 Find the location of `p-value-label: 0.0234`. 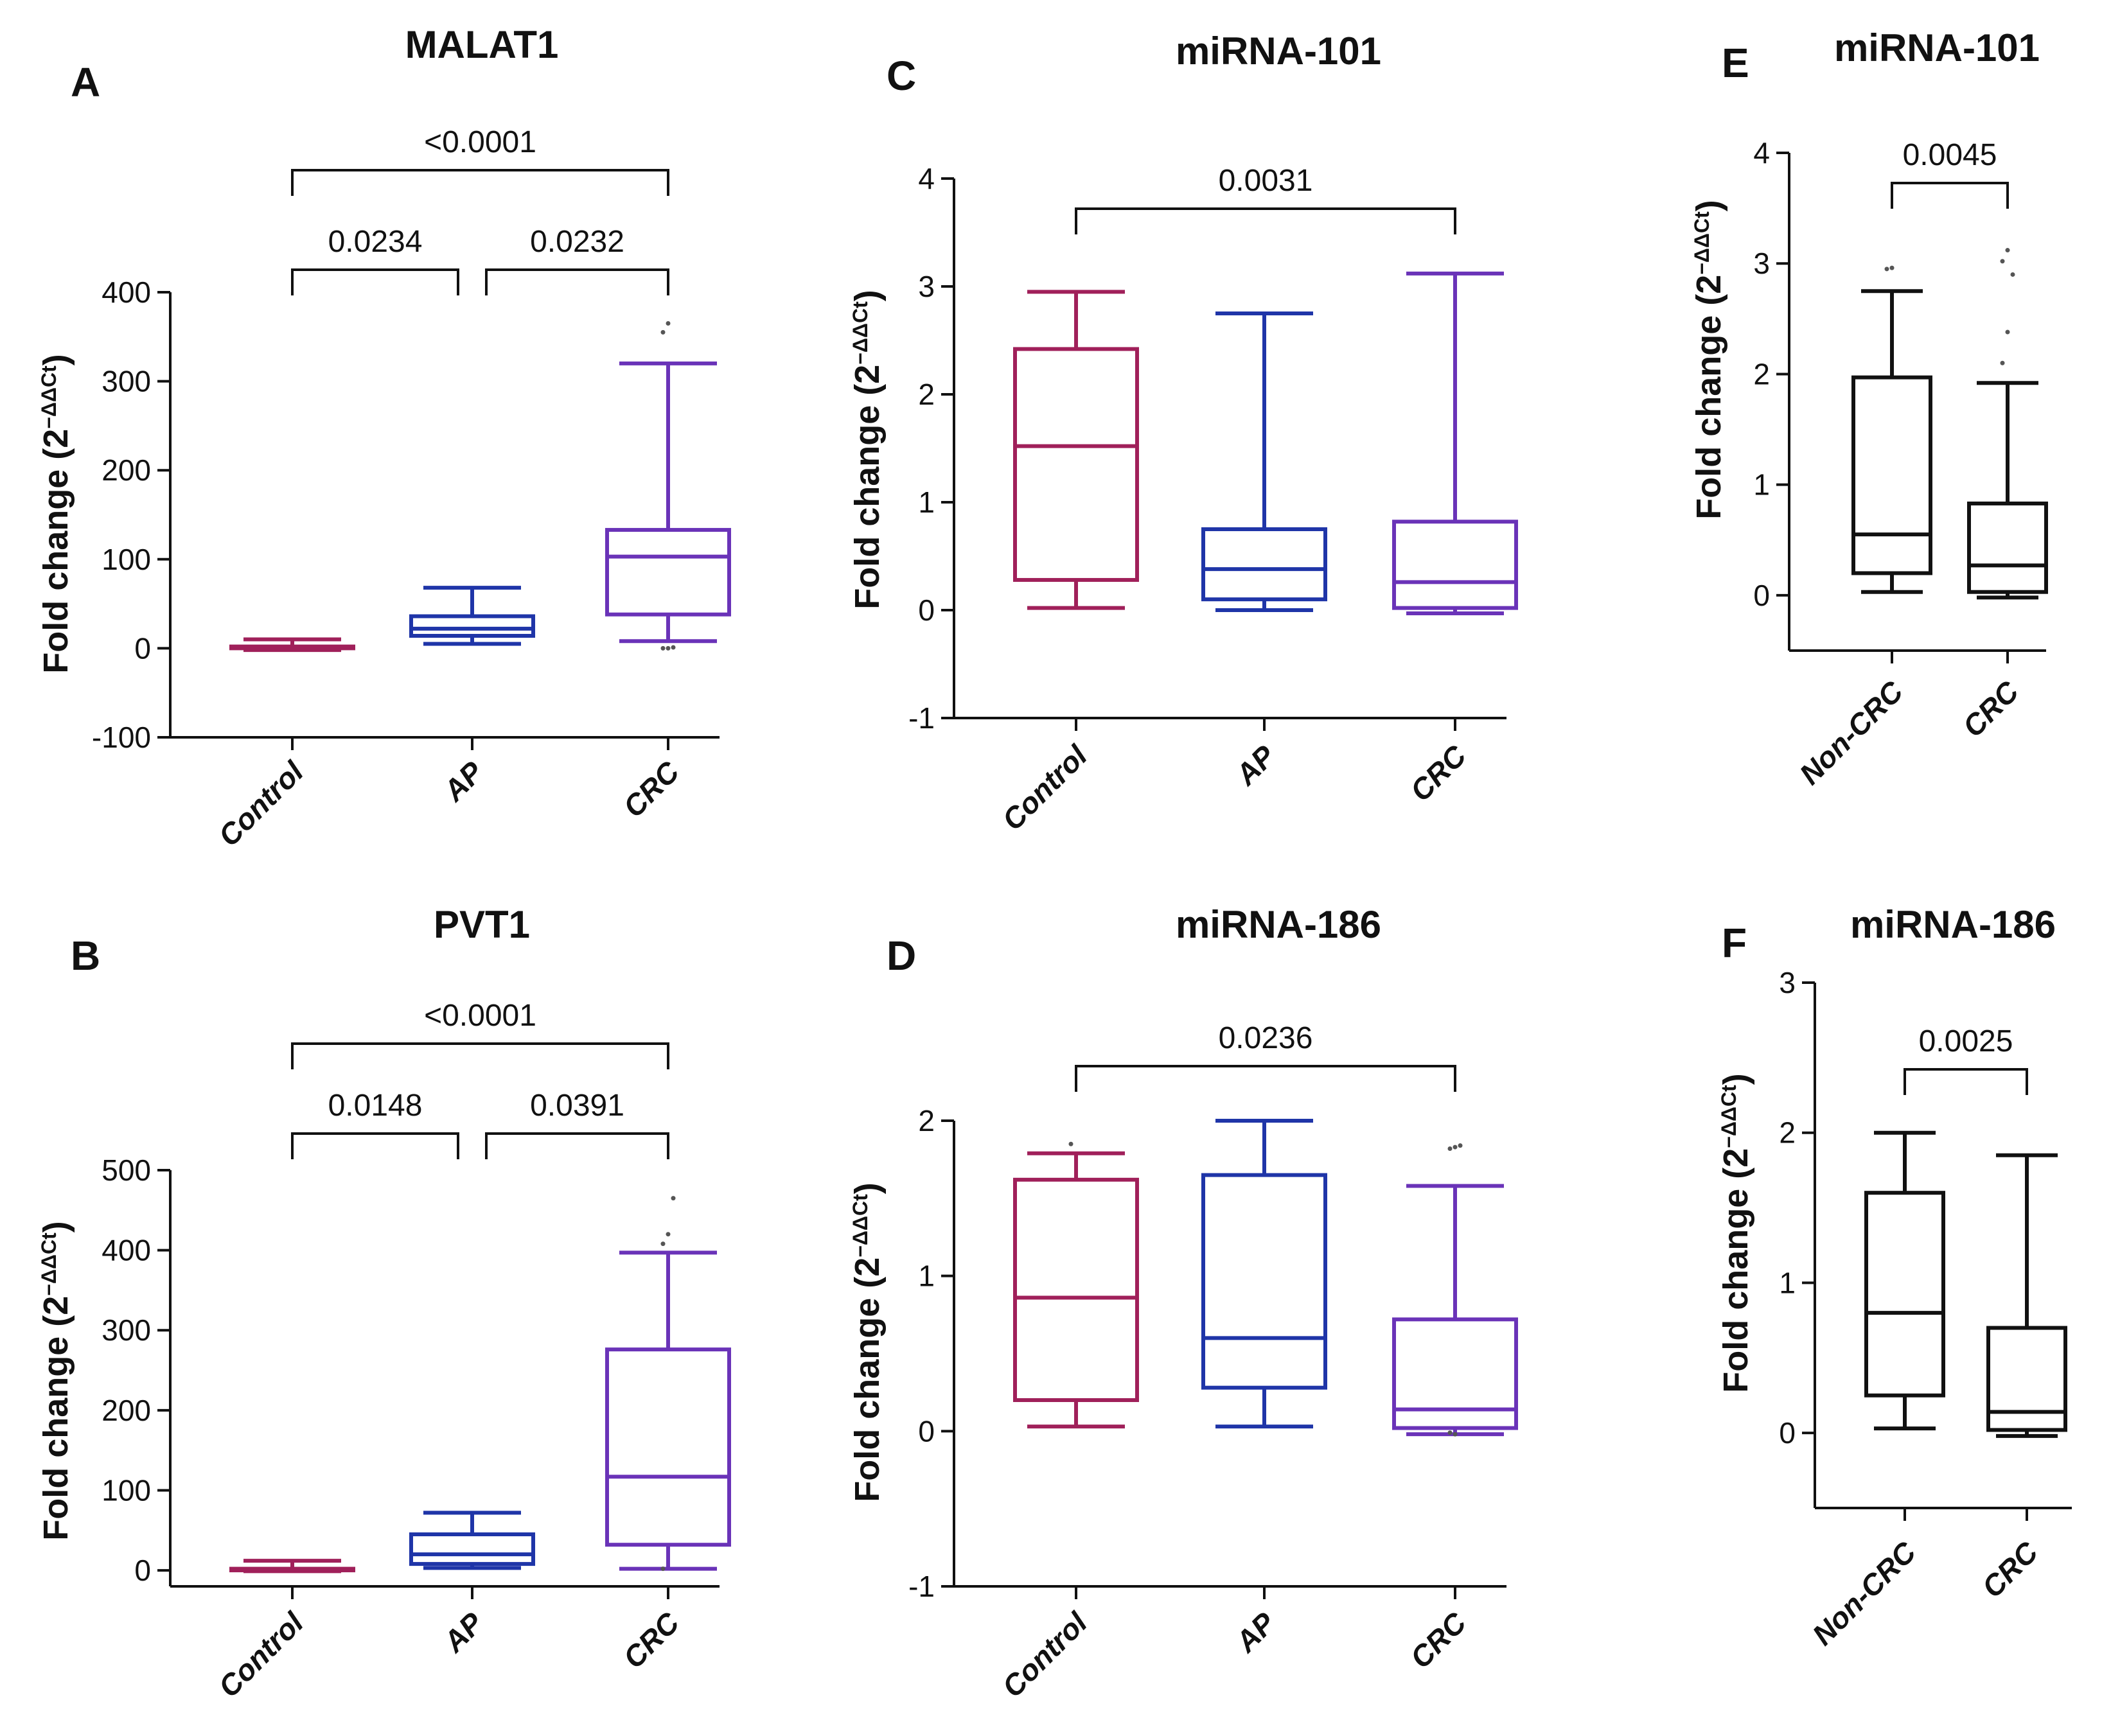

p-value-label: 0.0234 is located at coordinates (376, 242).